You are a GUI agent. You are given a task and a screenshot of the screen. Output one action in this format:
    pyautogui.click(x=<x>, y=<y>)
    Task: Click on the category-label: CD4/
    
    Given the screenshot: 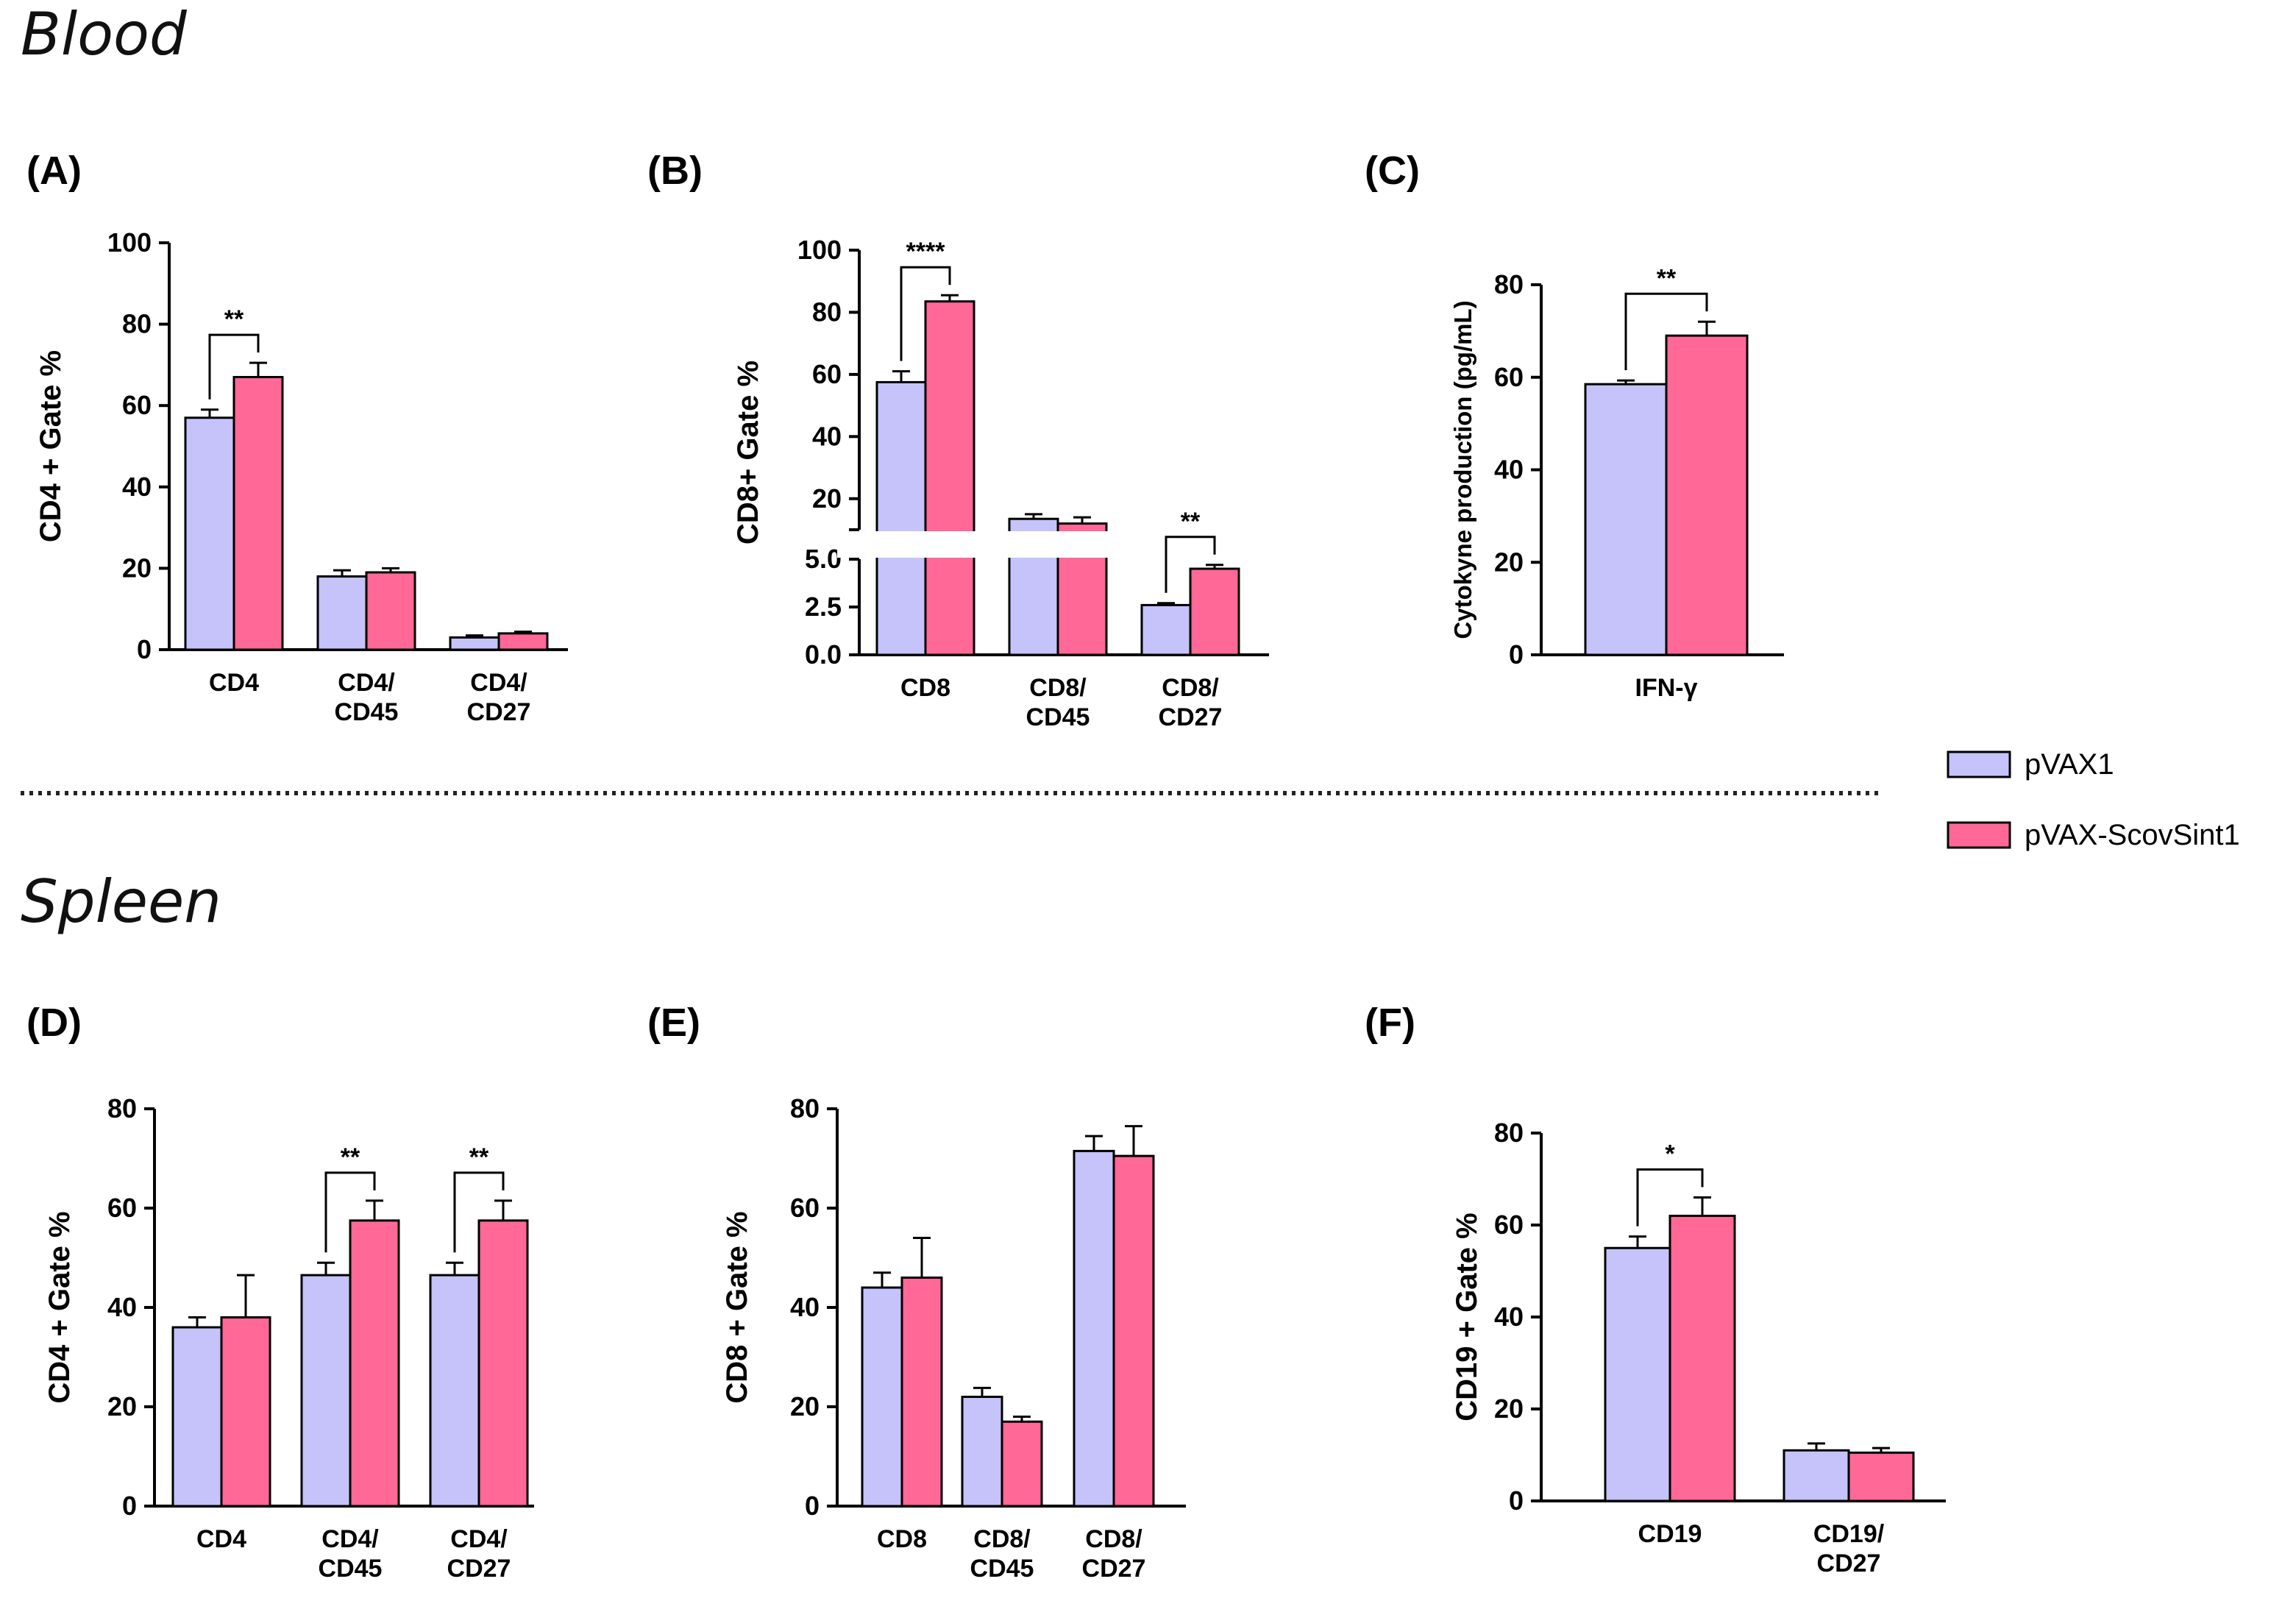 What is the action you would take?
    pyautogui.click(x=498, y=683)
    